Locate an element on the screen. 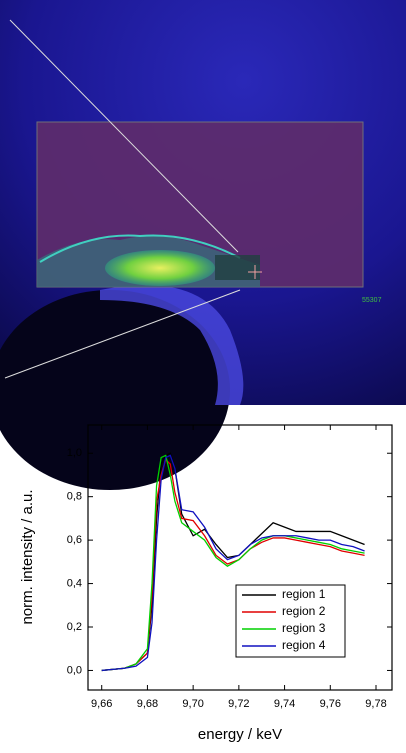 Image resolution: width=406 pixels, height=753 pixels. y-tick-label: 0,2 is located at coordinates (74, 627).